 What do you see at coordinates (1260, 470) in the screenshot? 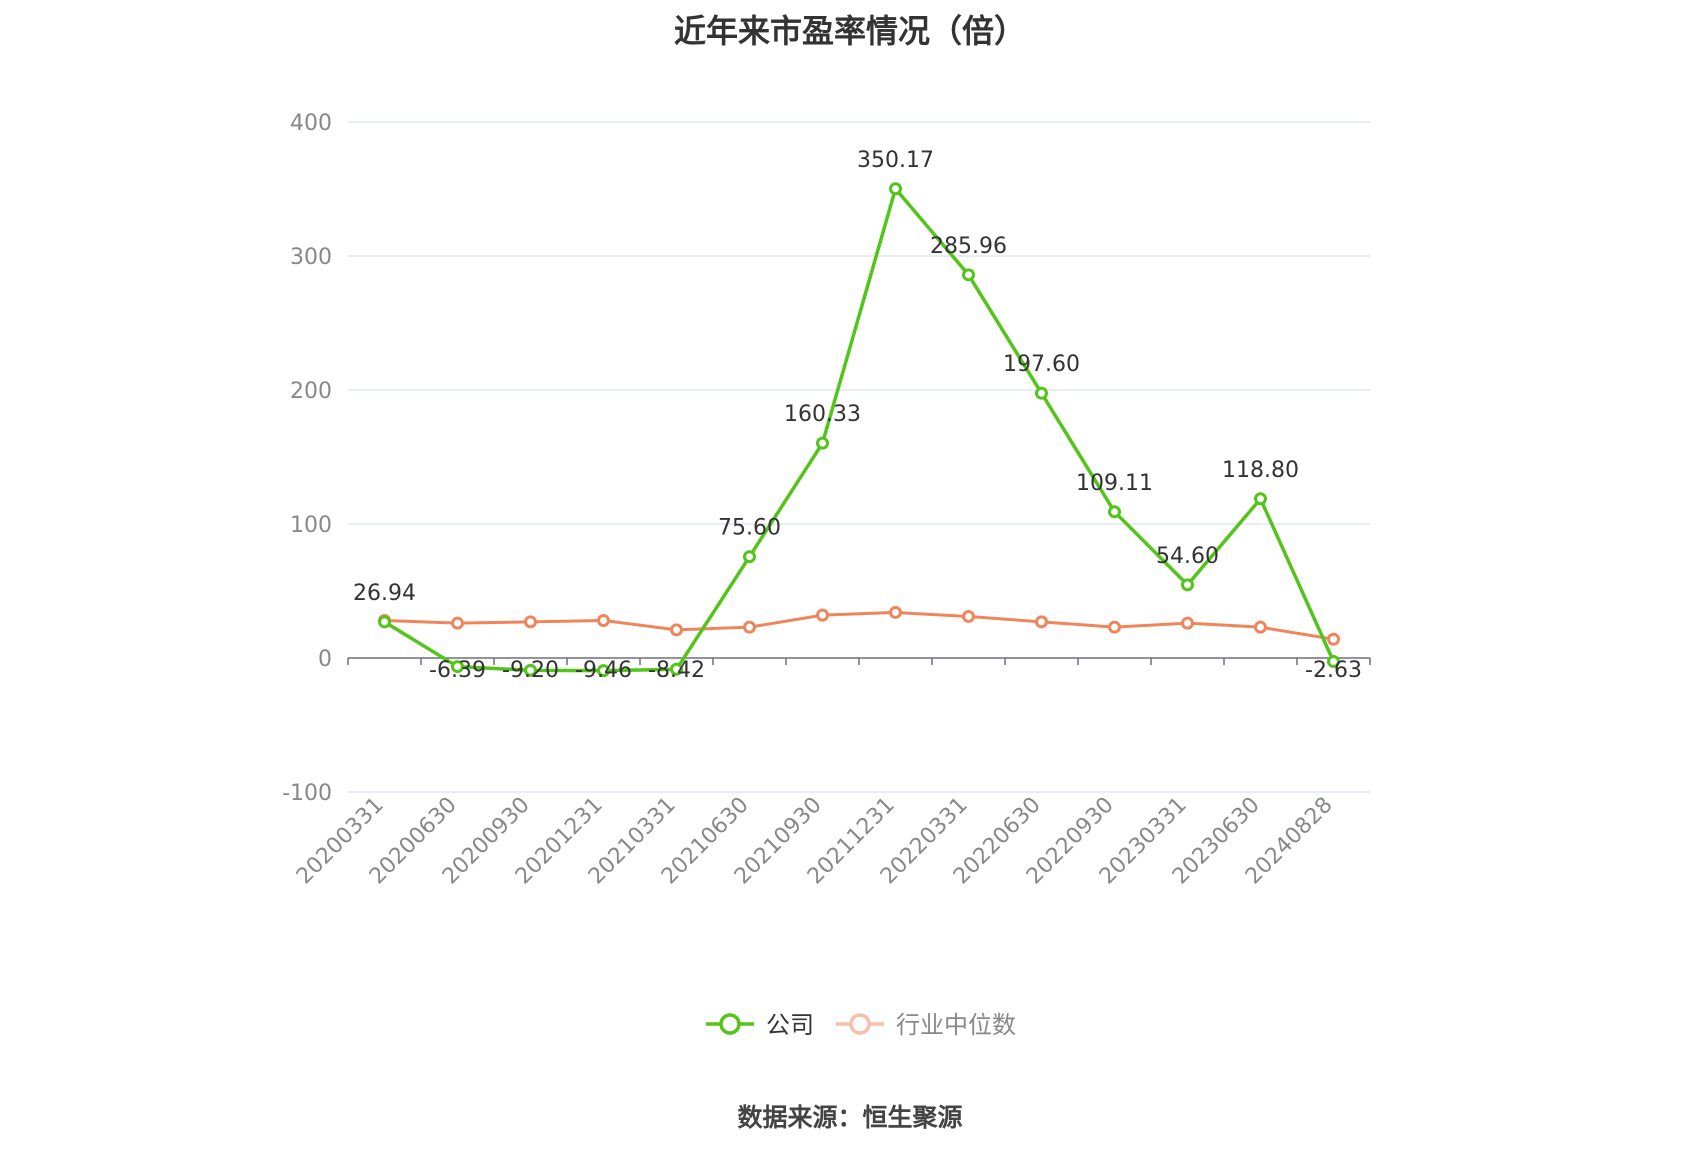
I see `data-label: 118.80` at bounding box center [1260, 470].